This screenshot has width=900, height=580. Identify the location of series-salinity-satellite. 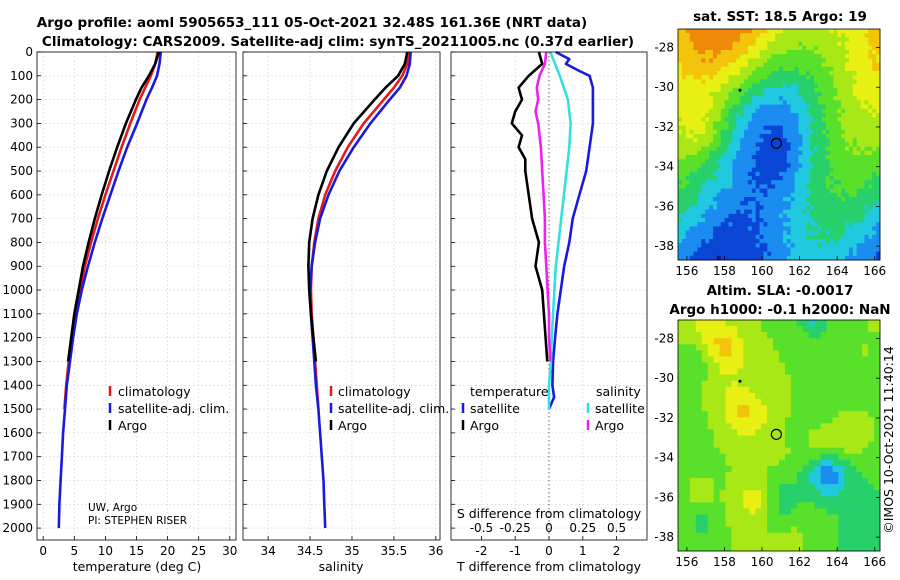
(559, 230).